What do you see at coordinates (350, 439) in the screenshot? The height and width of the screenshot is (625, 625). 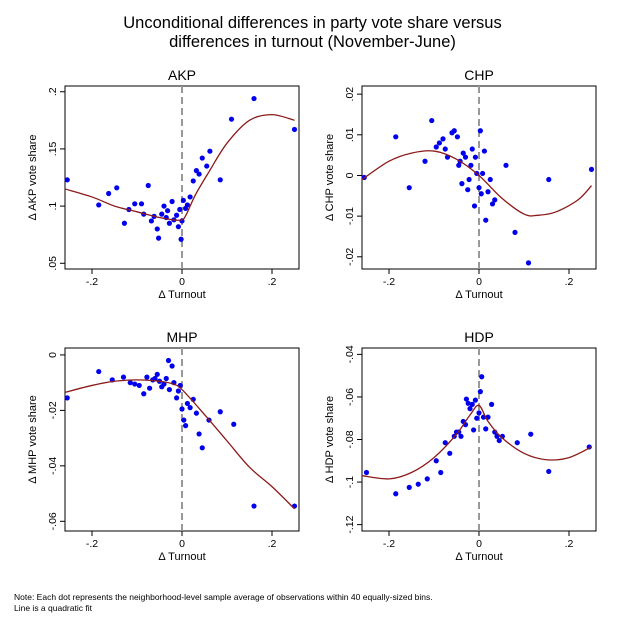 I see `y-tick-label: -.08` at bounding box center [350, 439].